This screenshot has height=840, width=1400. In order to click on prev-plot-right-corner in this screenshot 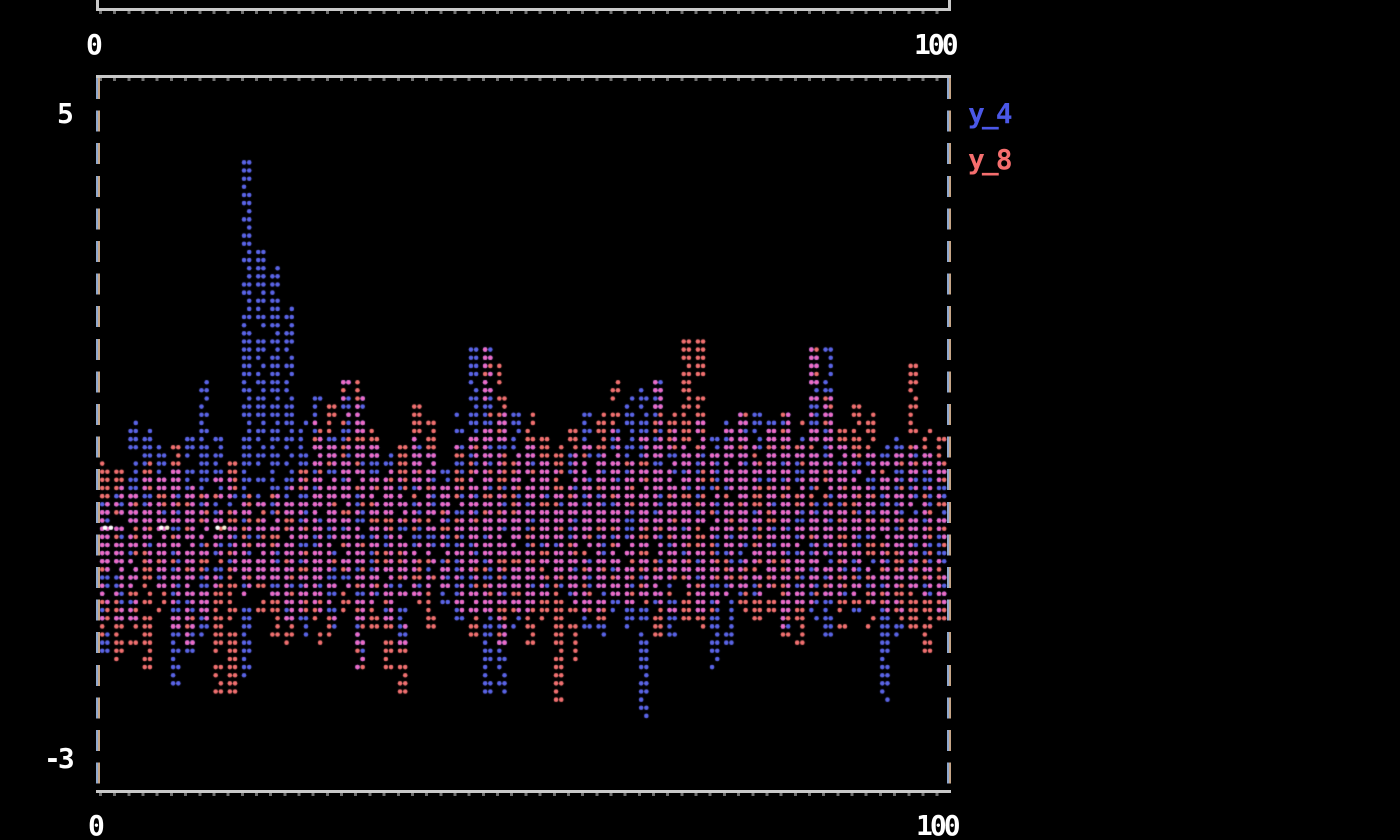, I will do `click(949, 4)`.